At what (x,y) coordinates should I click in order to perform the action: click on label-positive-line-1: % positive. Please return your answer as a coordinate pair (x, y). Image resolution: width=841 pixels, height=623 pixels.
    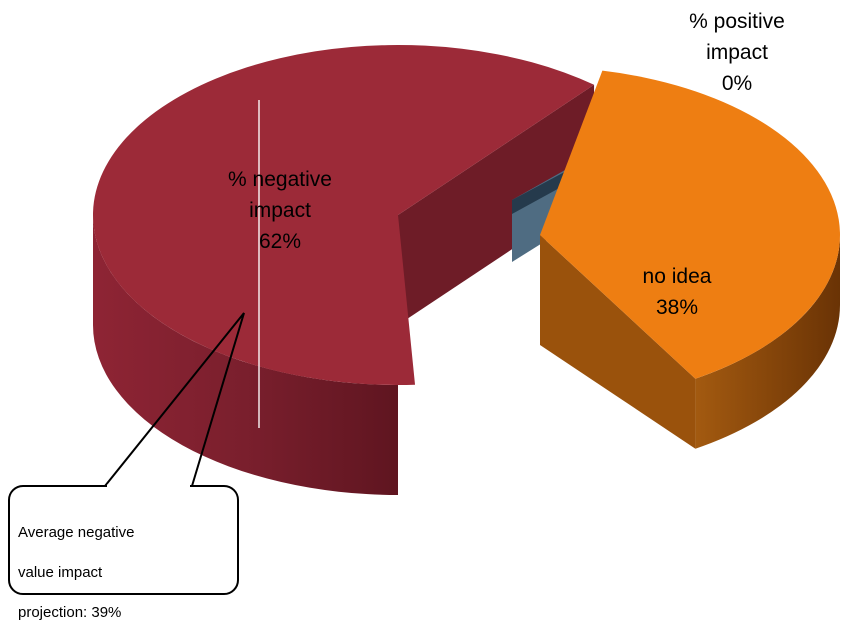
    Looking at the image, I should click on (737, 21).